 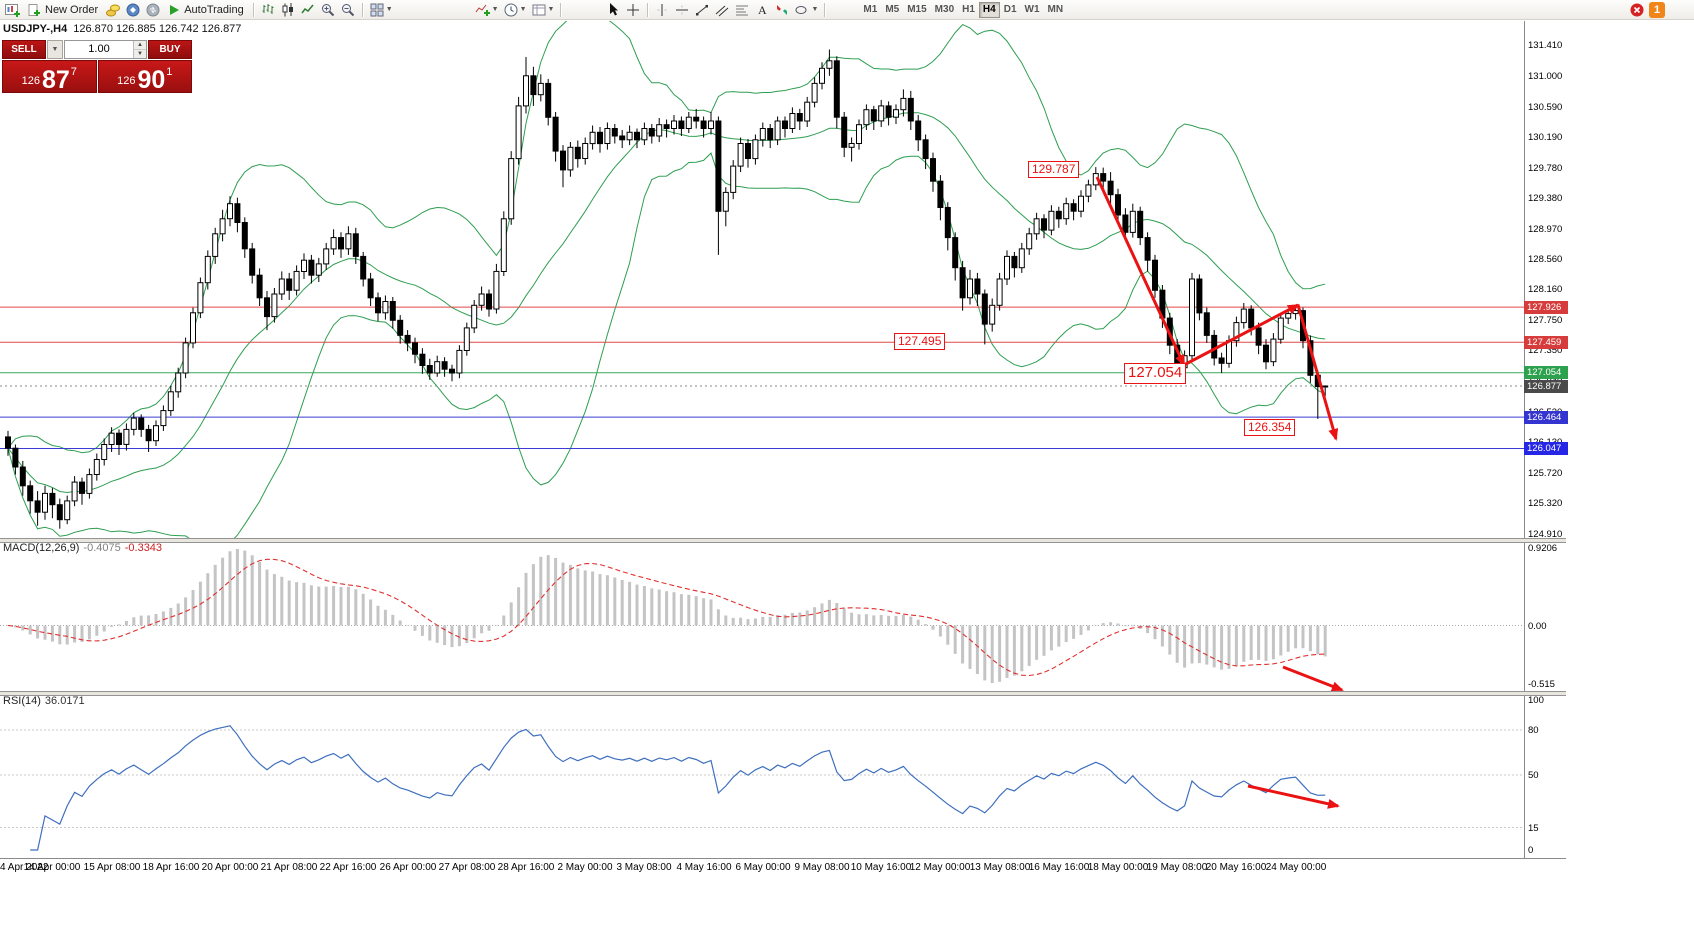 I want to click on price-axis-label: 125.320, so click(x=1545, y=503).